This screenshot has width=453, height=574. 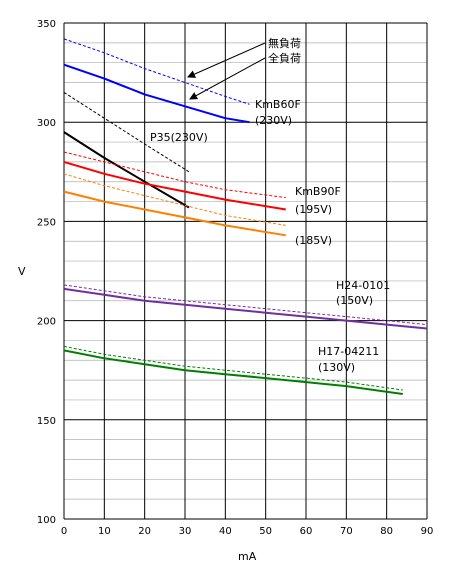 I want to click on series-line-h24-0101-full-load, so click(x=245, y=308).